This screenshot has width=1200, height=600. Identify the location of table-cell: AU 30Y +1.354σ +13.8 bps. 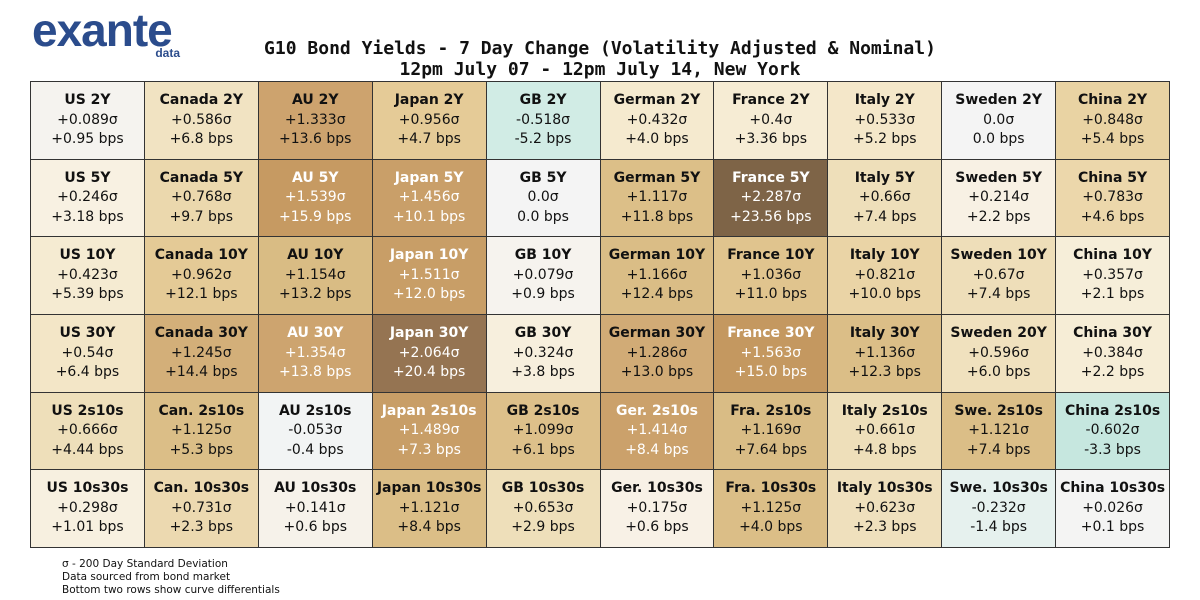
(315, 353).